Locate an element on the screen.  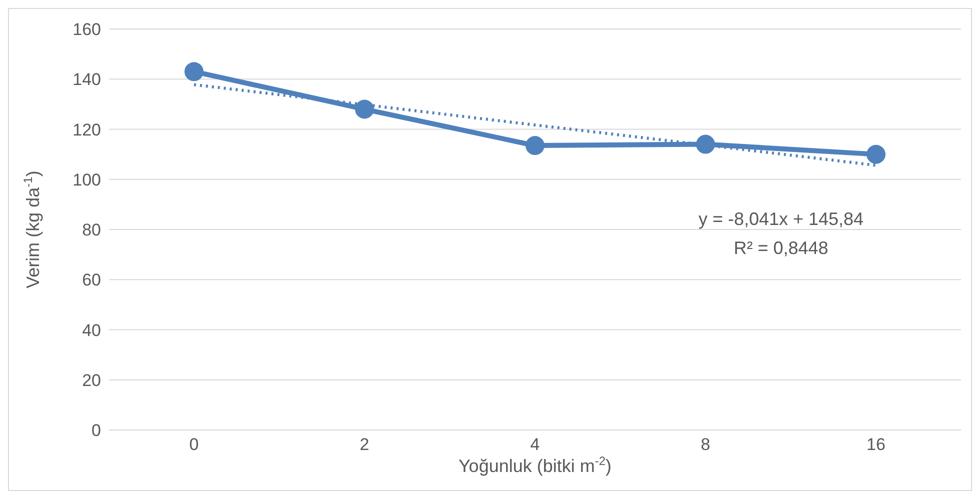
y-tick-label: 20 is located at coordinates (91, 380).